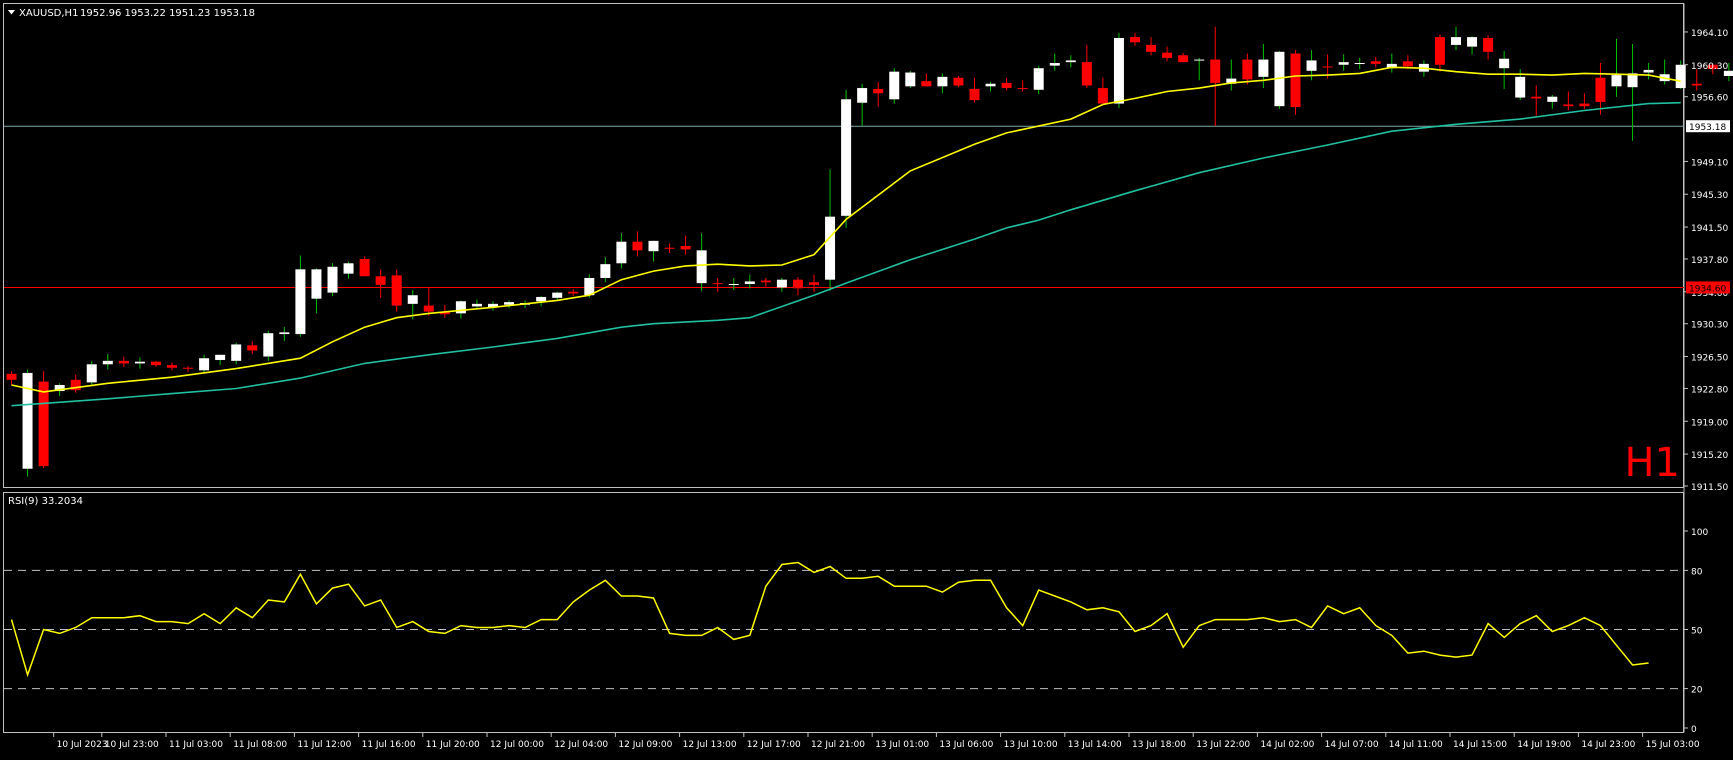  What do you see at coordinates (1709, 488) in the screenshot?
I see `price-tick-label: 1911.50` at bounding box center [1709, 488].